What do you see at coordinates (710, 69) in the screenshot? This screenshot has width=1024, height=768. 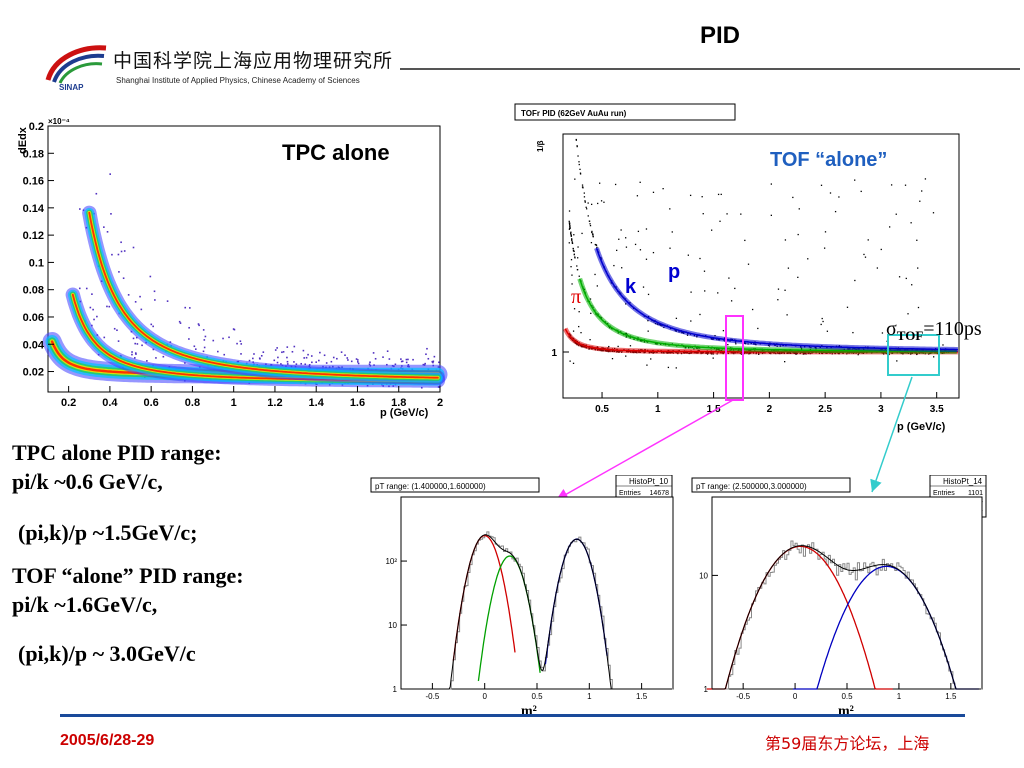 I see `header-divider` at bounding box center [710, 69].